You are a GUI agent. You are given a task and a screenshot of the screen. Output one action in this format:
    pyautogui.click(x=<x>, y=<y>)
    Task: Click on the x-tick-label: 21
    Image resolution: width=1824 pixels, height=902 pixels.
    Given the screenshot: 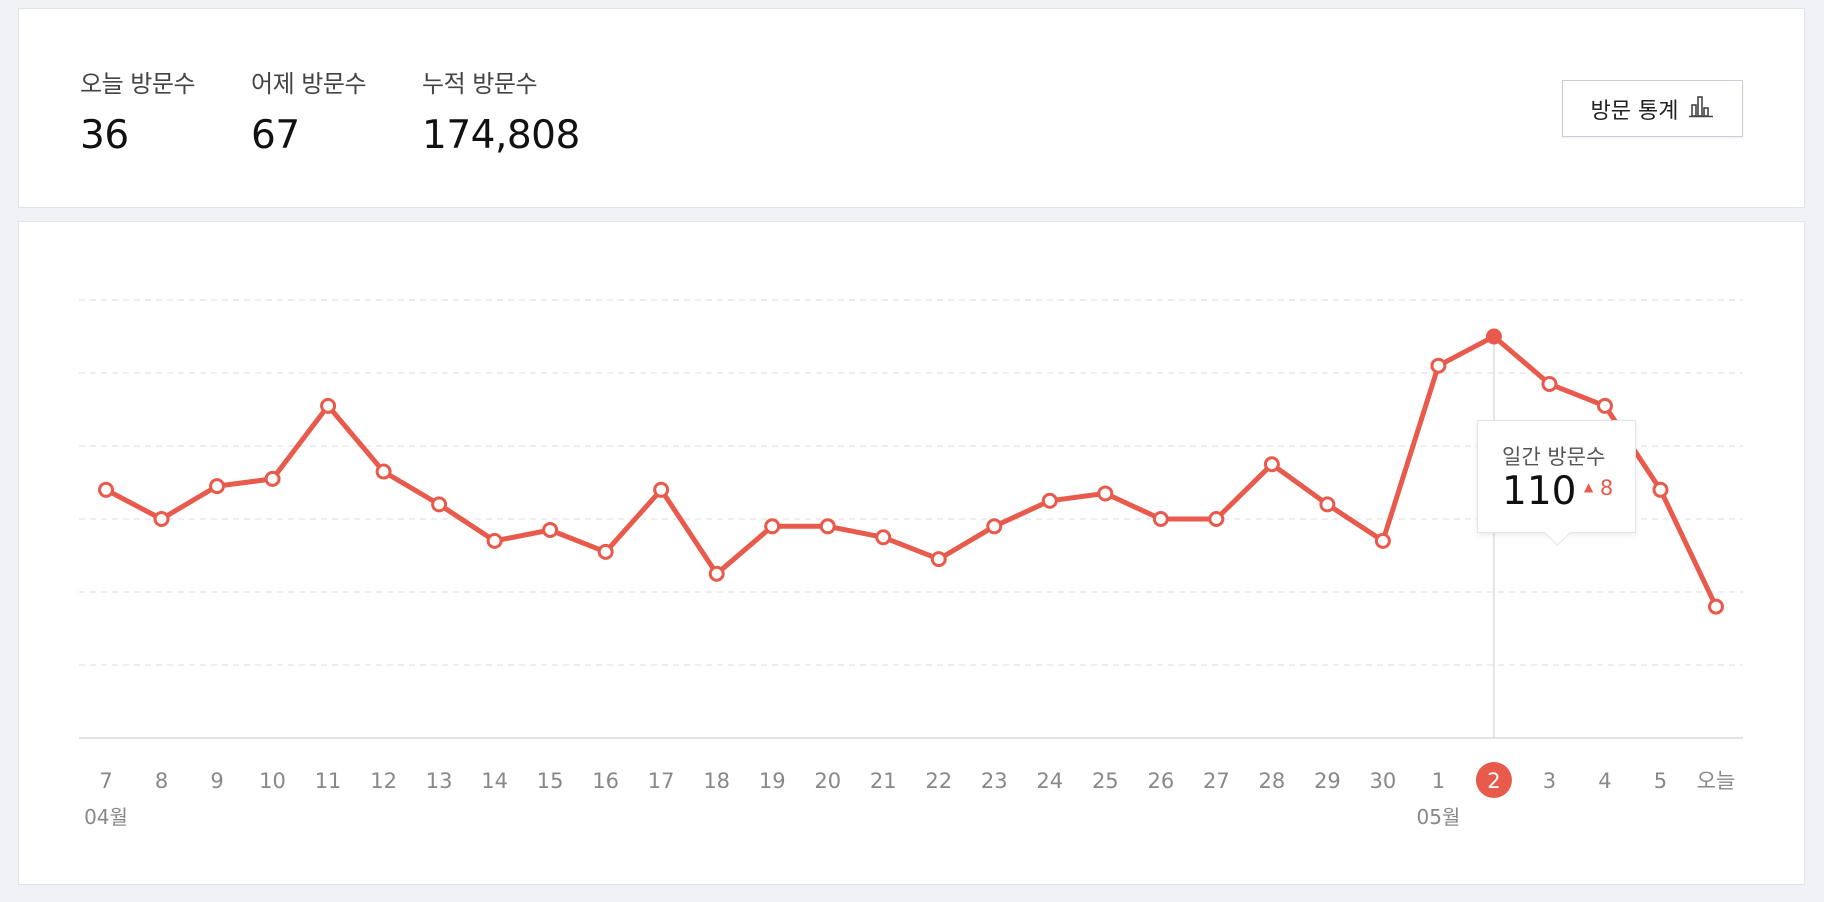 What is the action you would take?
    pyautogui.click(x=883, y=781)
    